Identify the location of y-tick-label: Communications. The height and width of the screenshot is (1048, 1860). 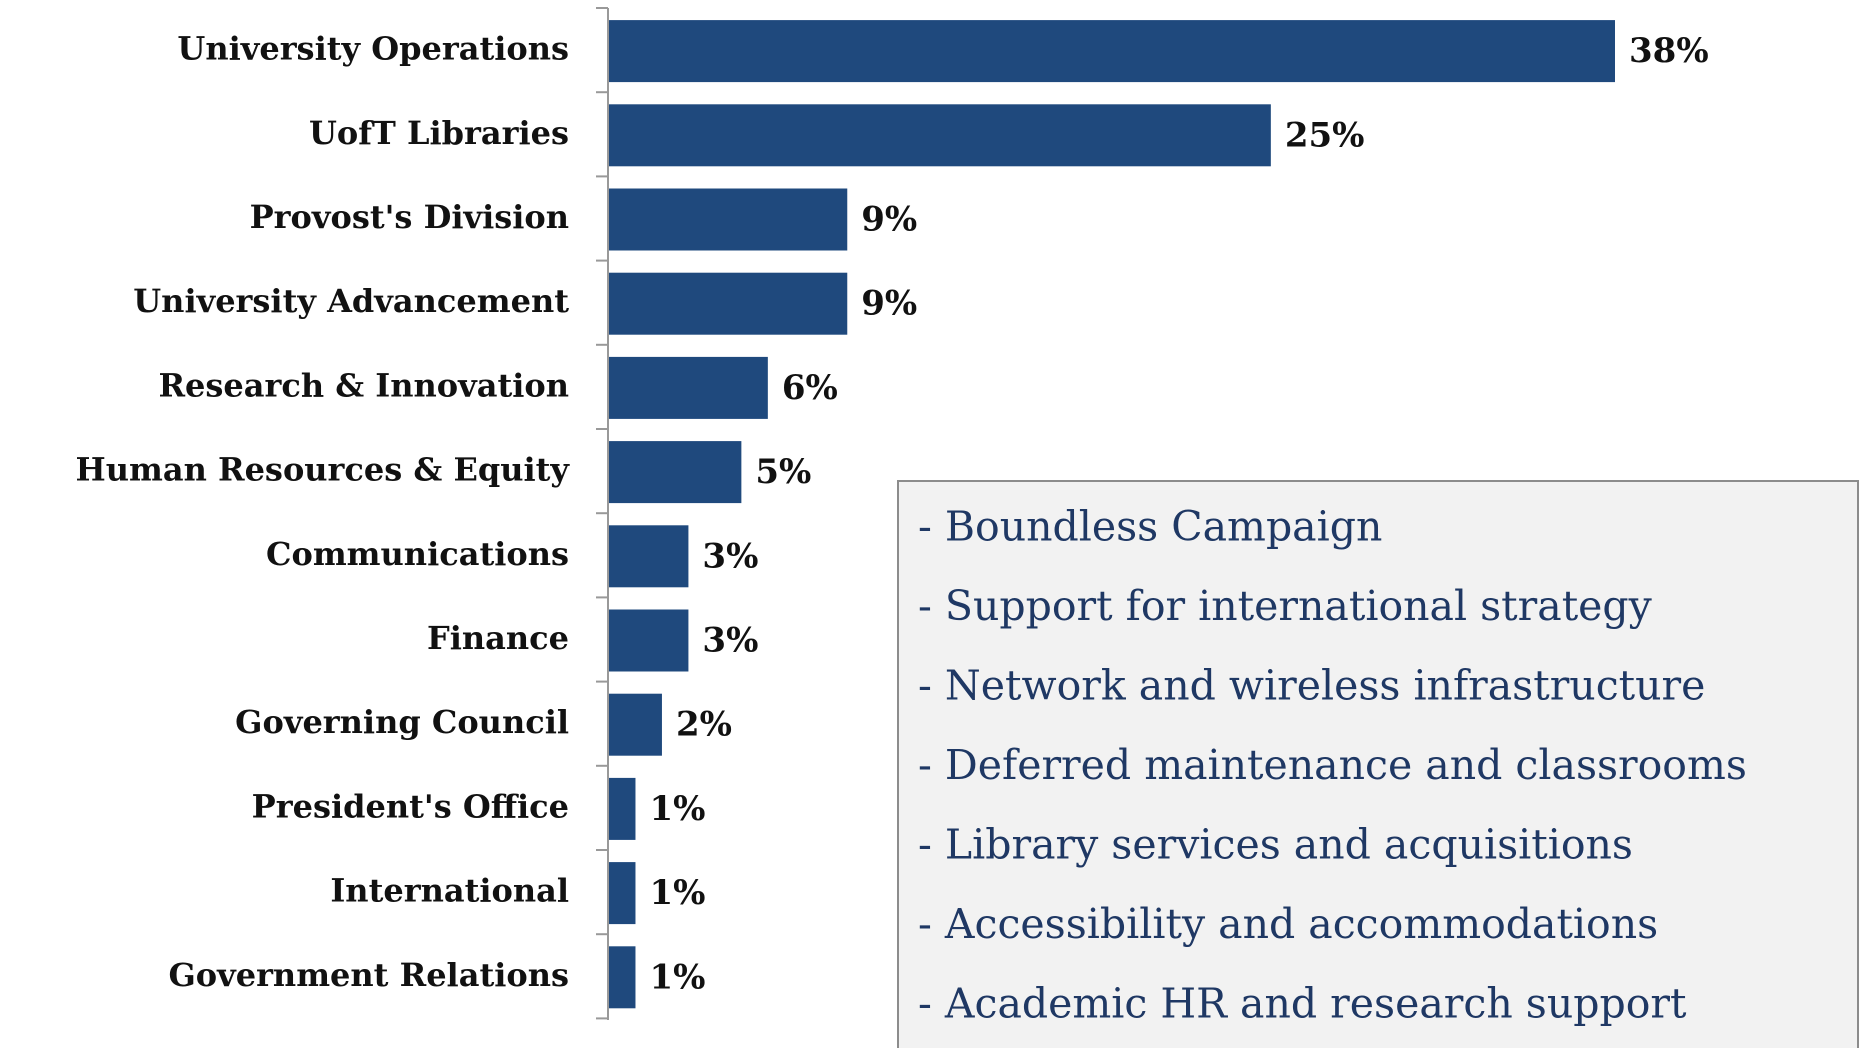
(417, 554).